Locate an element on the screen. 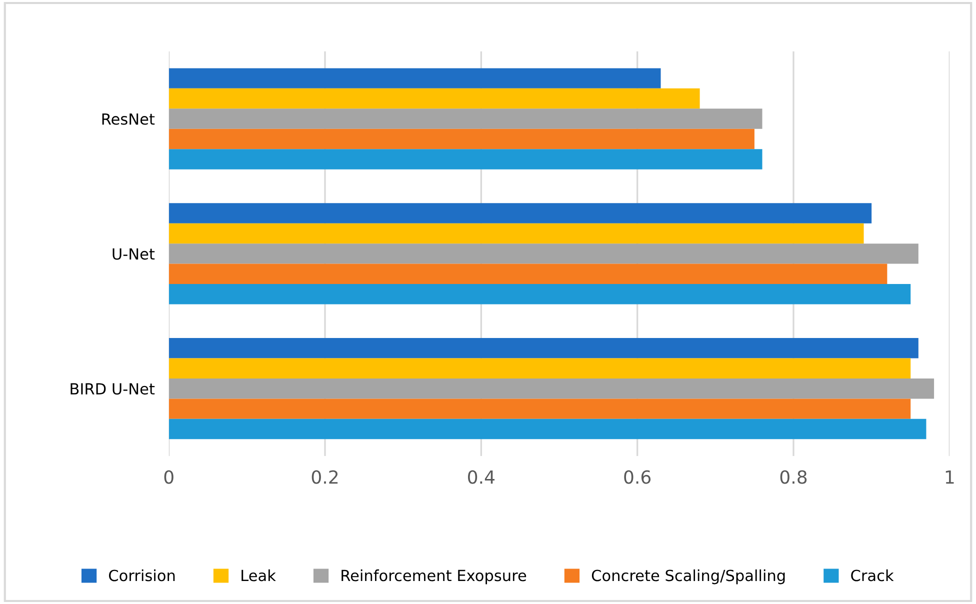 Image resolution: width=976 pixels, height=604 pixels. x-tick-label: 0.2 is located at coordinates (325, 477).